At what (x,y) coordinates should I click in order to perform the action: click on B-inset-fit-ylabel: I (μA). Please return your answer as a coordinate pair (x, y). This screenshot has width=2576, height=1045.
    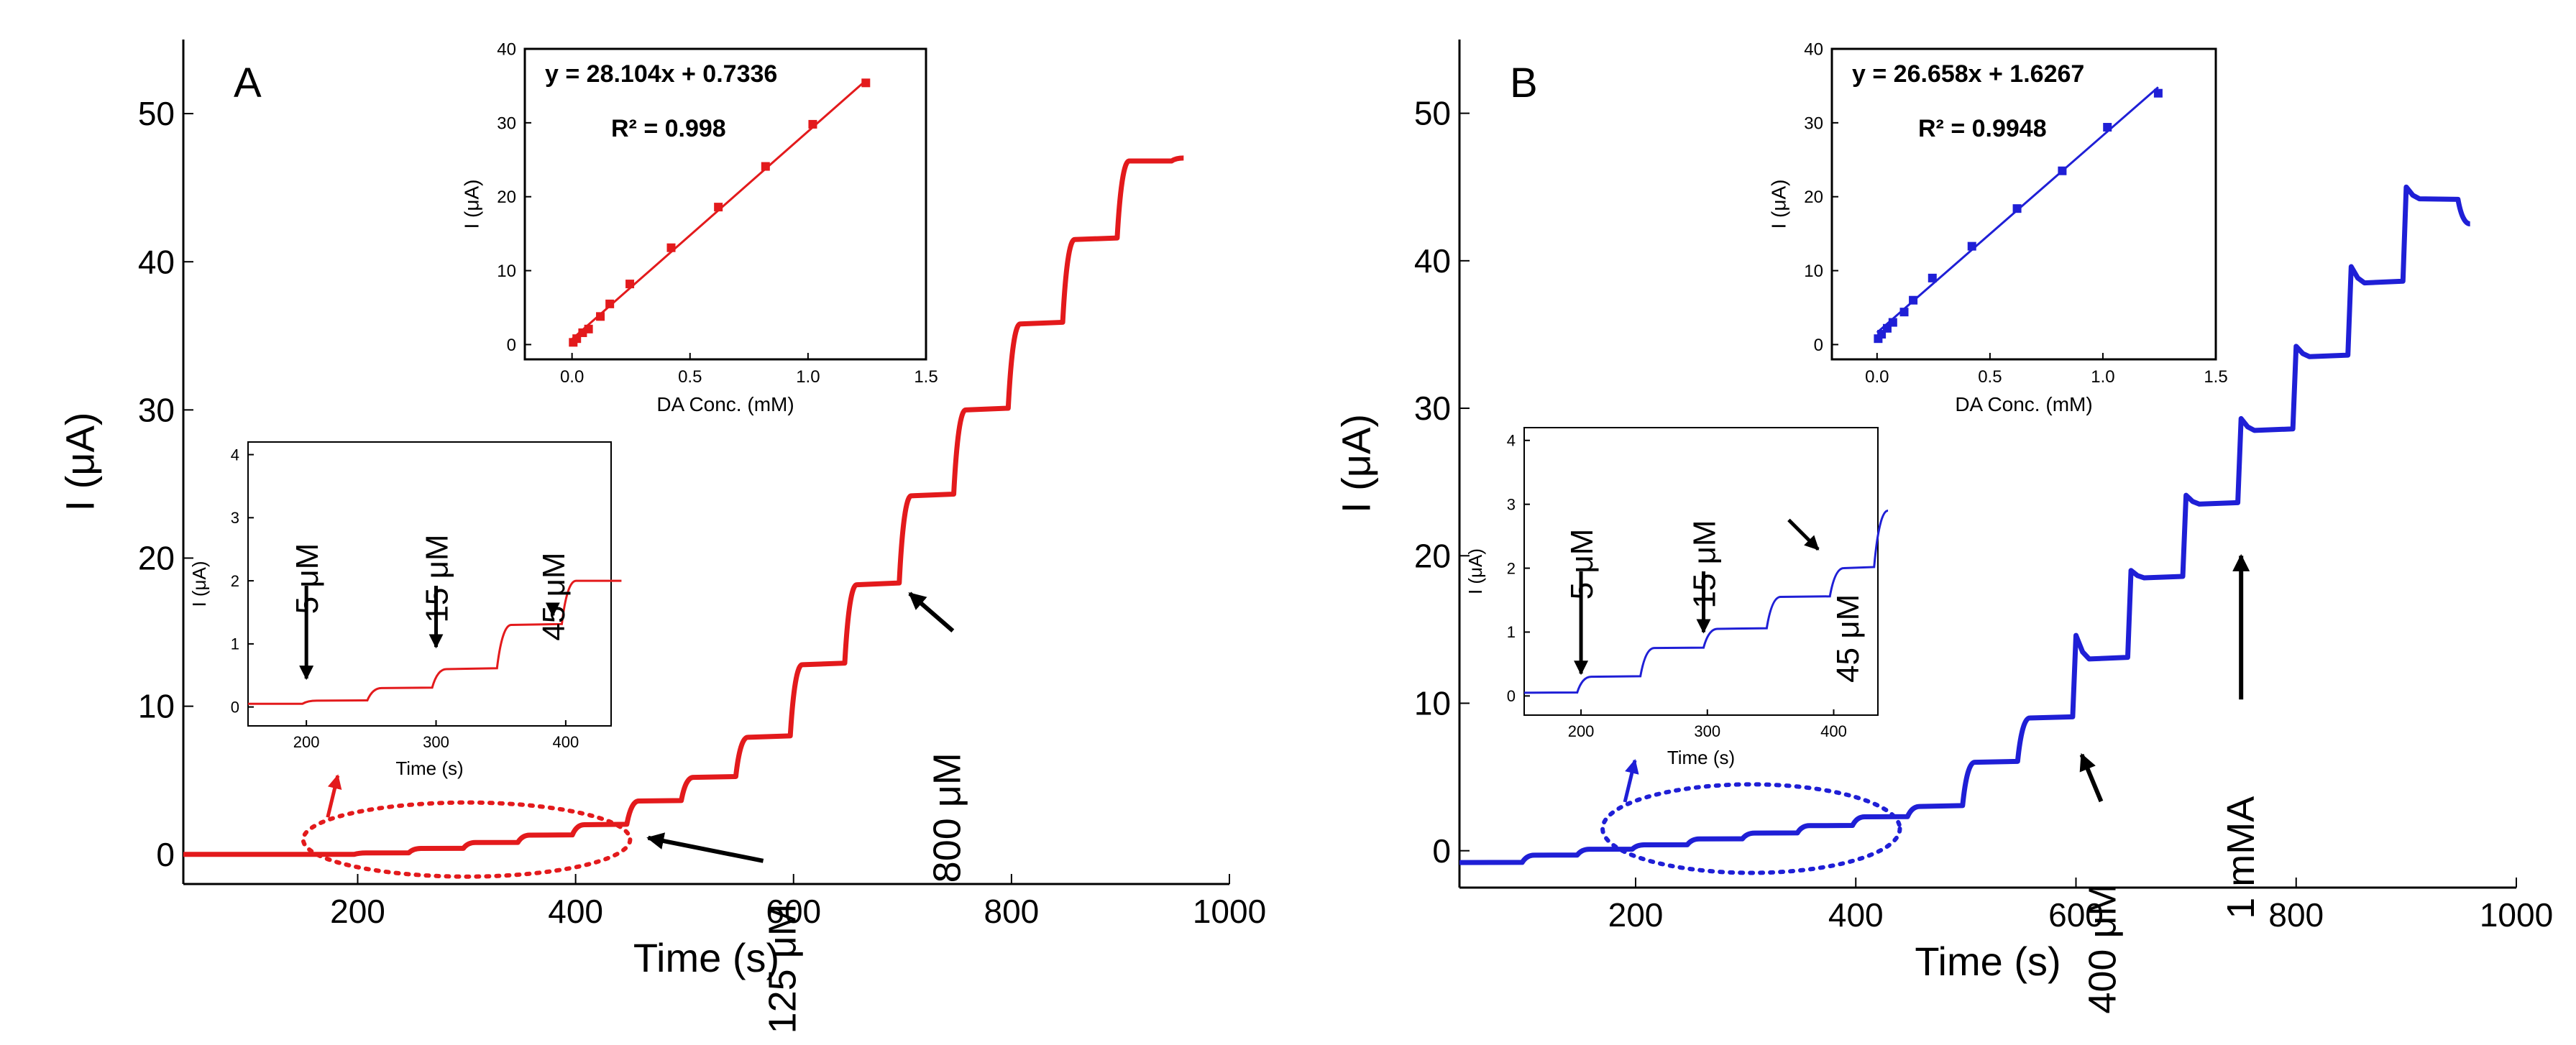
    Looking at the image, I should click on (1779, 204).